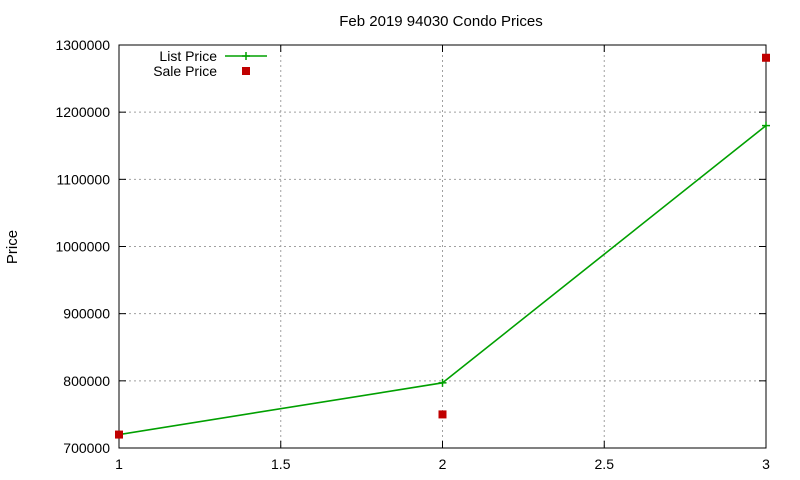  What do you see at coordinates (440, 21) in the screenshot?
I see `chart-title: Feb 2019 94030 Condo Prices` at bounding box center [440, 21].